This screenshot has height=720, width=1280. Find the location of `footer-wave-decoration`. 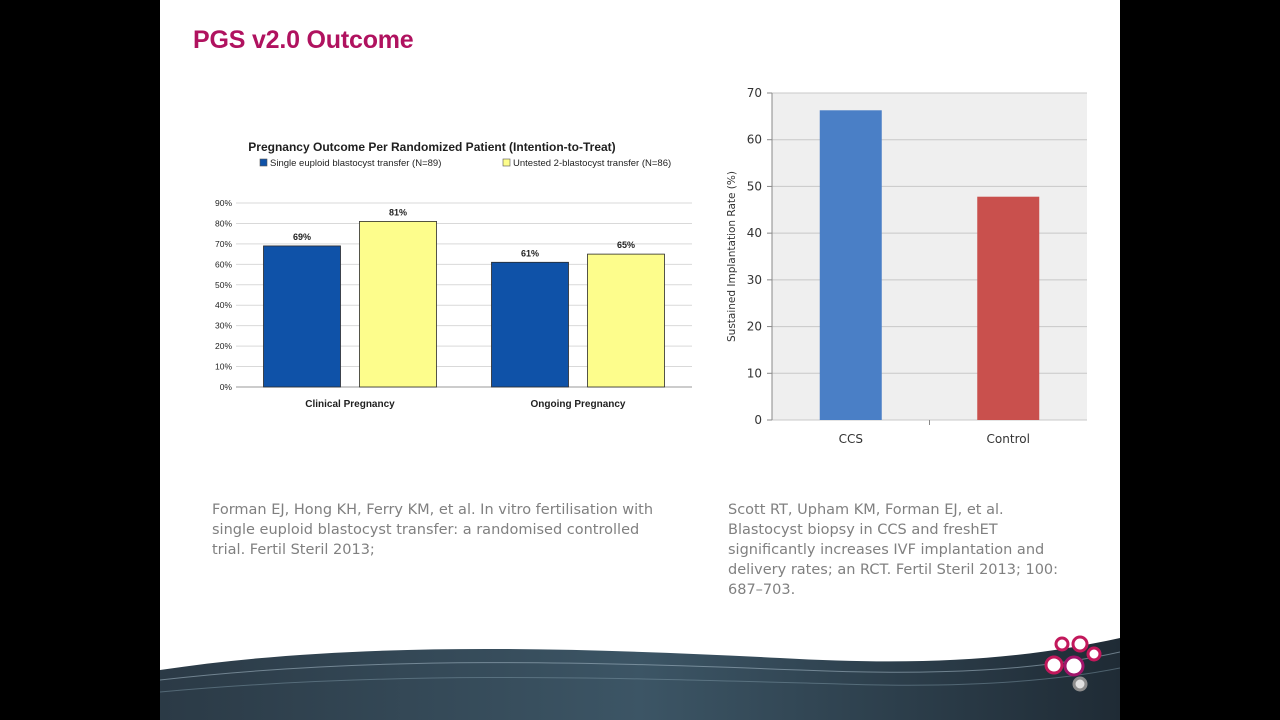

footer-wave-decoration is located at coordinates (640, 679).